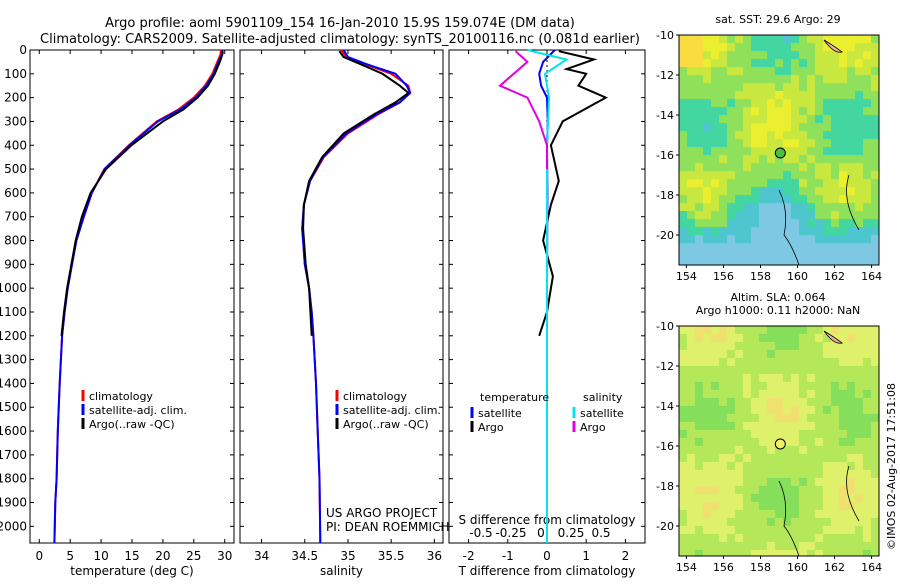 This screenshot has height=584, width=900. What do you see at coordinates (23, 50) in the screenshot?
I see `depth-tick-label: 0` at bounding box center [23, 50].